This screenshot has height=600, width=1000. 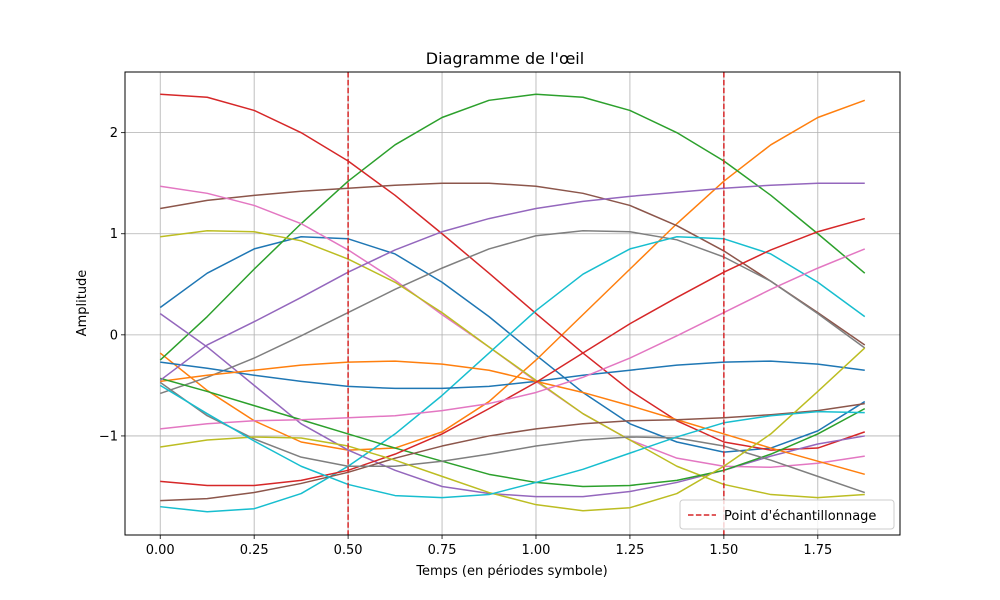 I want to click on x-tick-label: 1.00, so click(x=536, y=550).